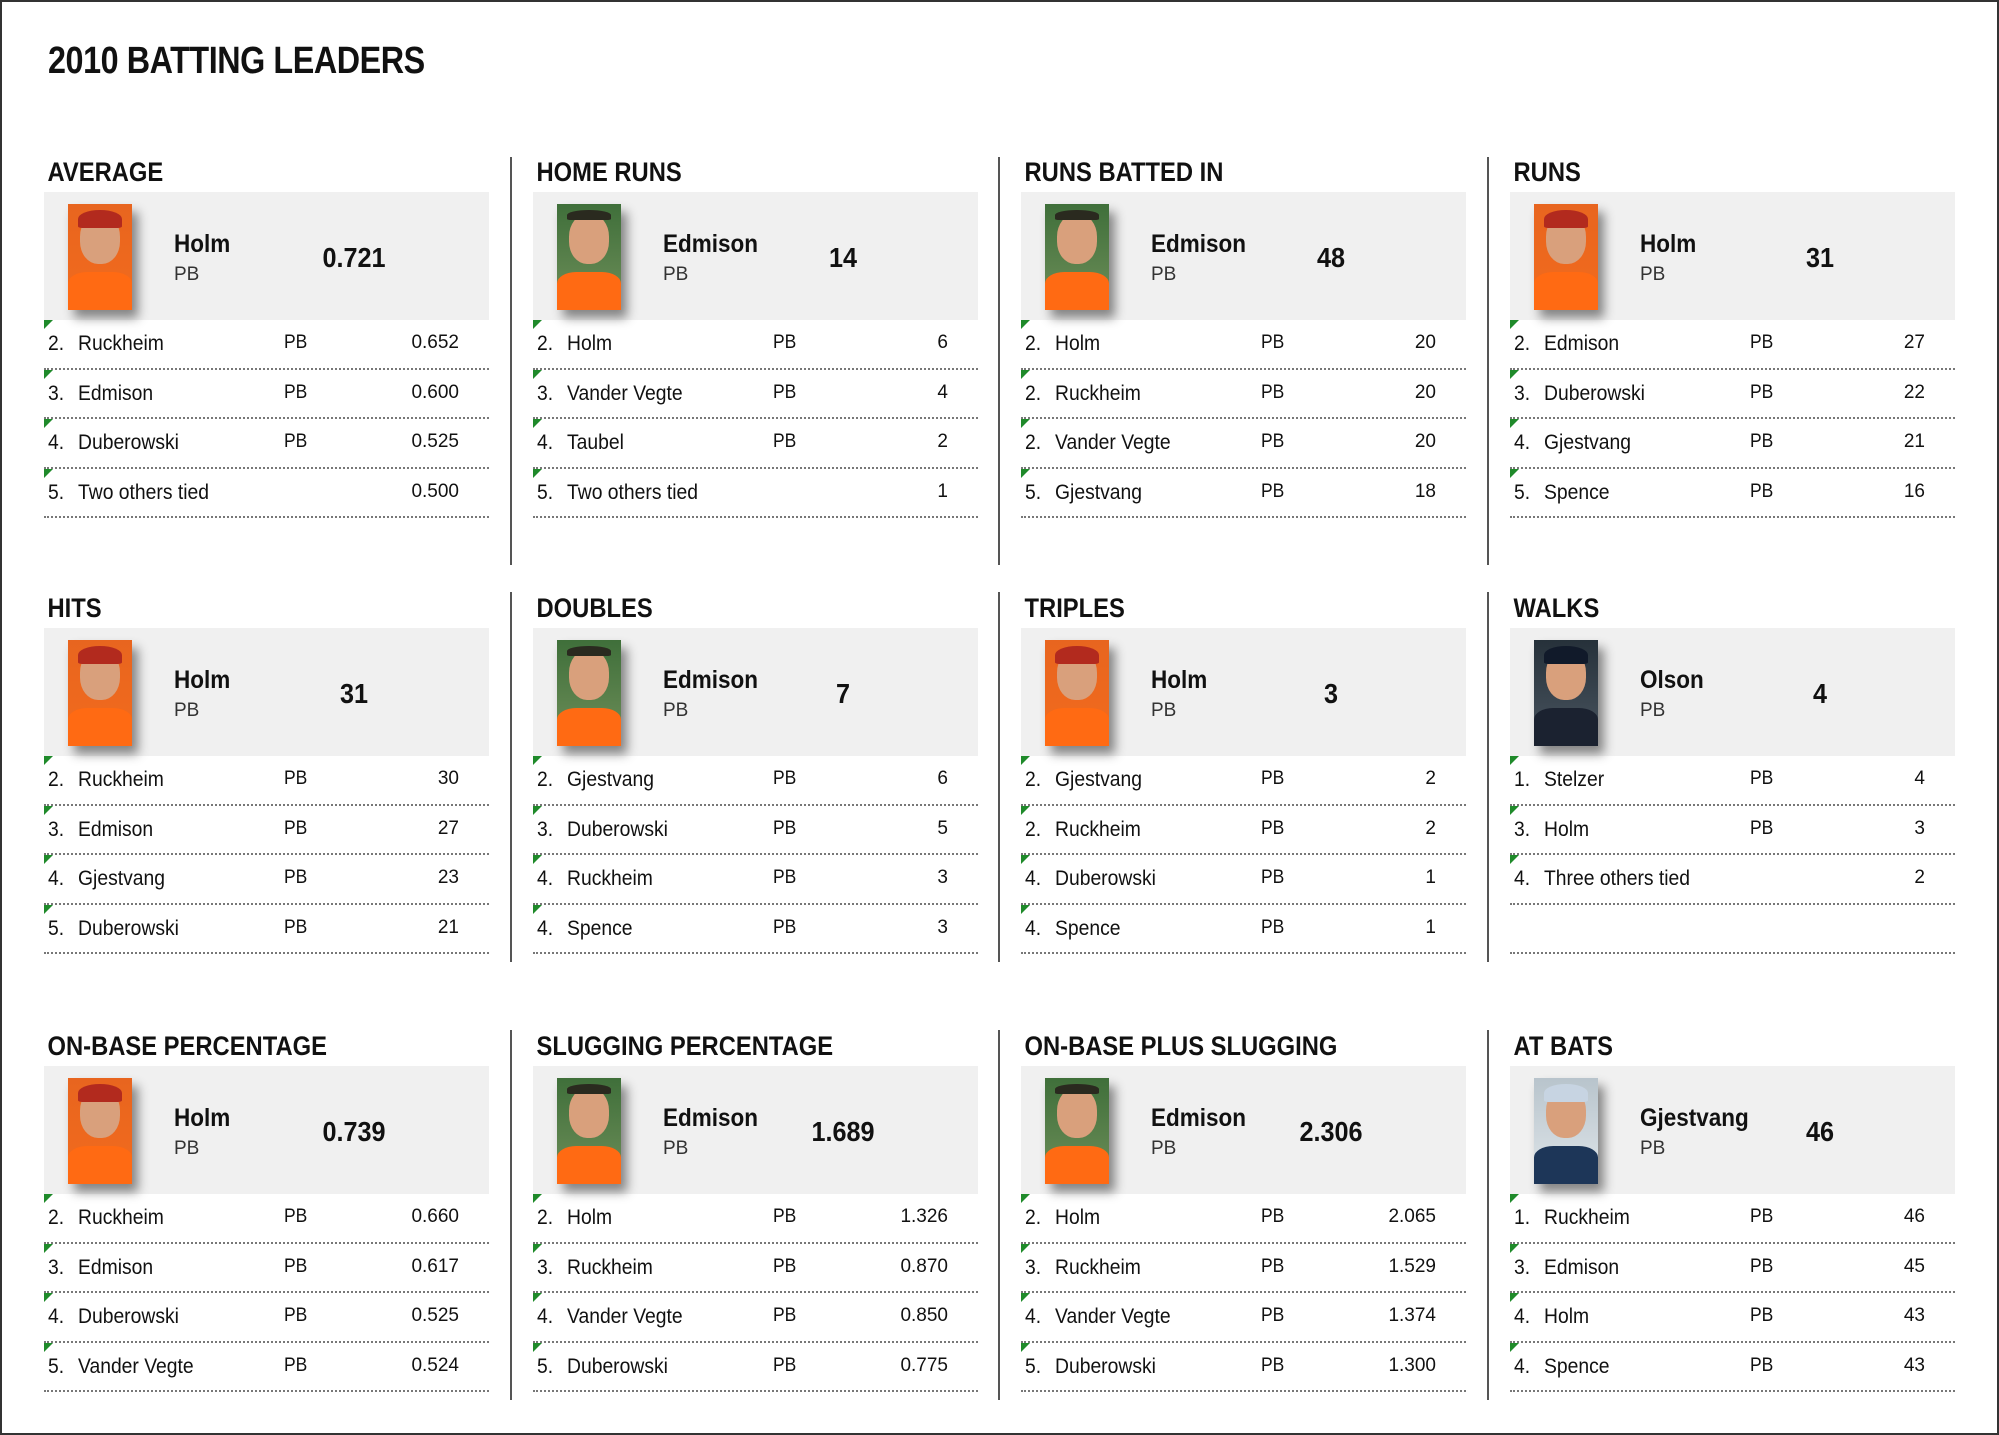  Describe the element at coordinates (755, 929) in the screenshot. I see `ranking-row: 4. Spence PB 3` at that location.